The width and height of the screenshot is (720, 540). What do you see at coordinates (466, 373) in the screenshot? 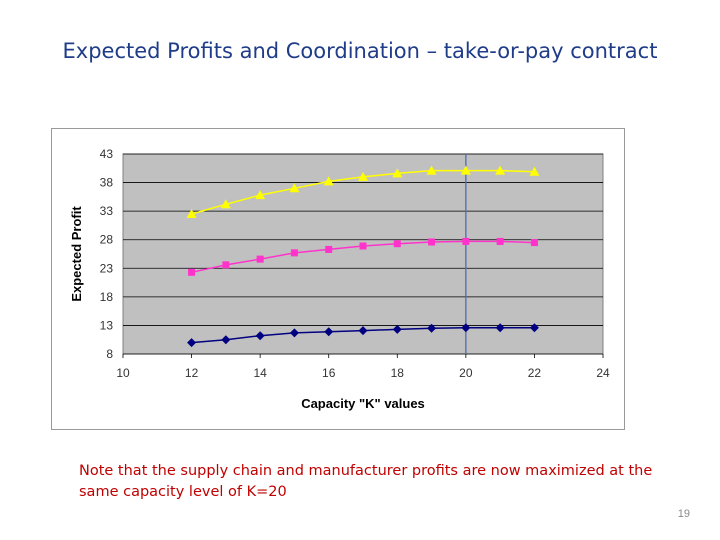
I see `x-tick-label: 20` at bounding box center [466, 373].